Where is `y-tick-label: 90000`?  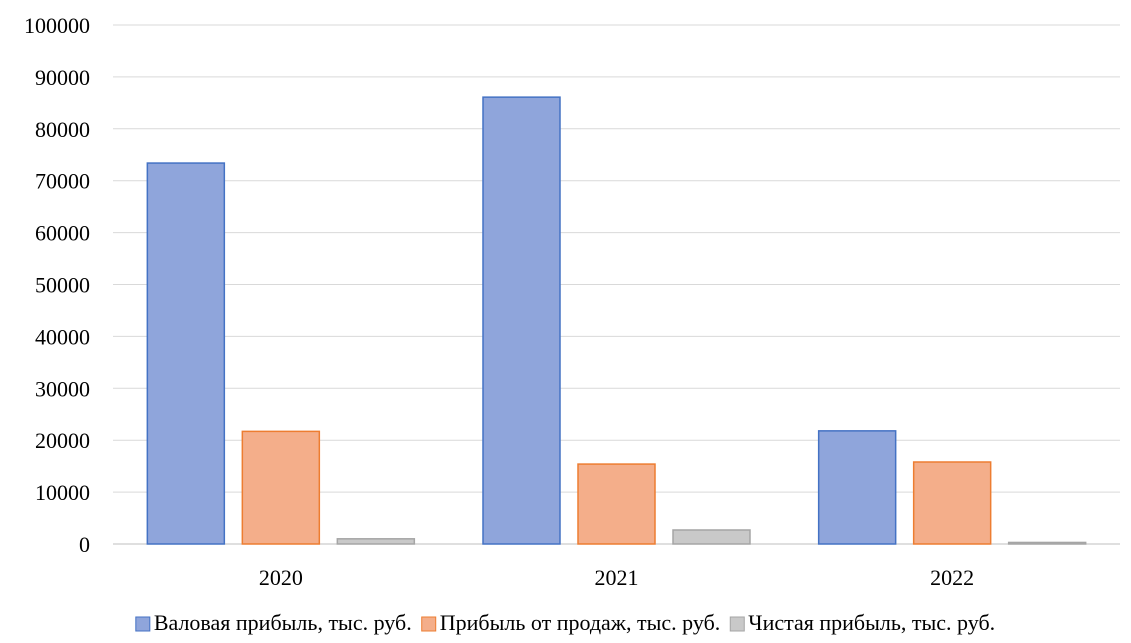
y-tick-label: 90000 is located at coordinates (62, 77).